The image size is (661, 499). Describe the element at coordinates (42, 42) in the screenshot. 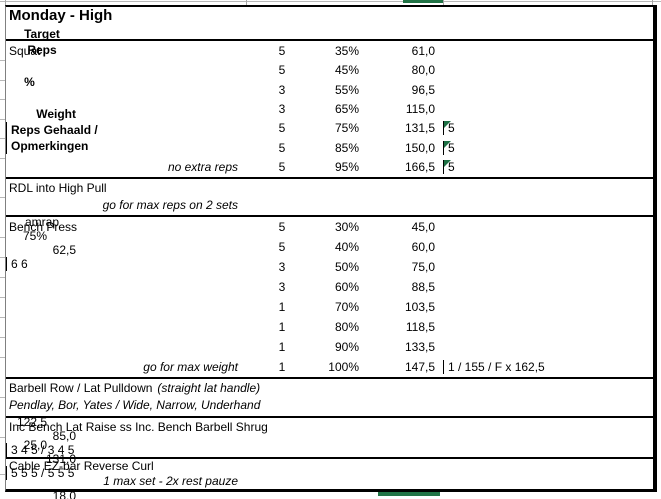

I see `col-header-target-reps: Target Reps` at that location.